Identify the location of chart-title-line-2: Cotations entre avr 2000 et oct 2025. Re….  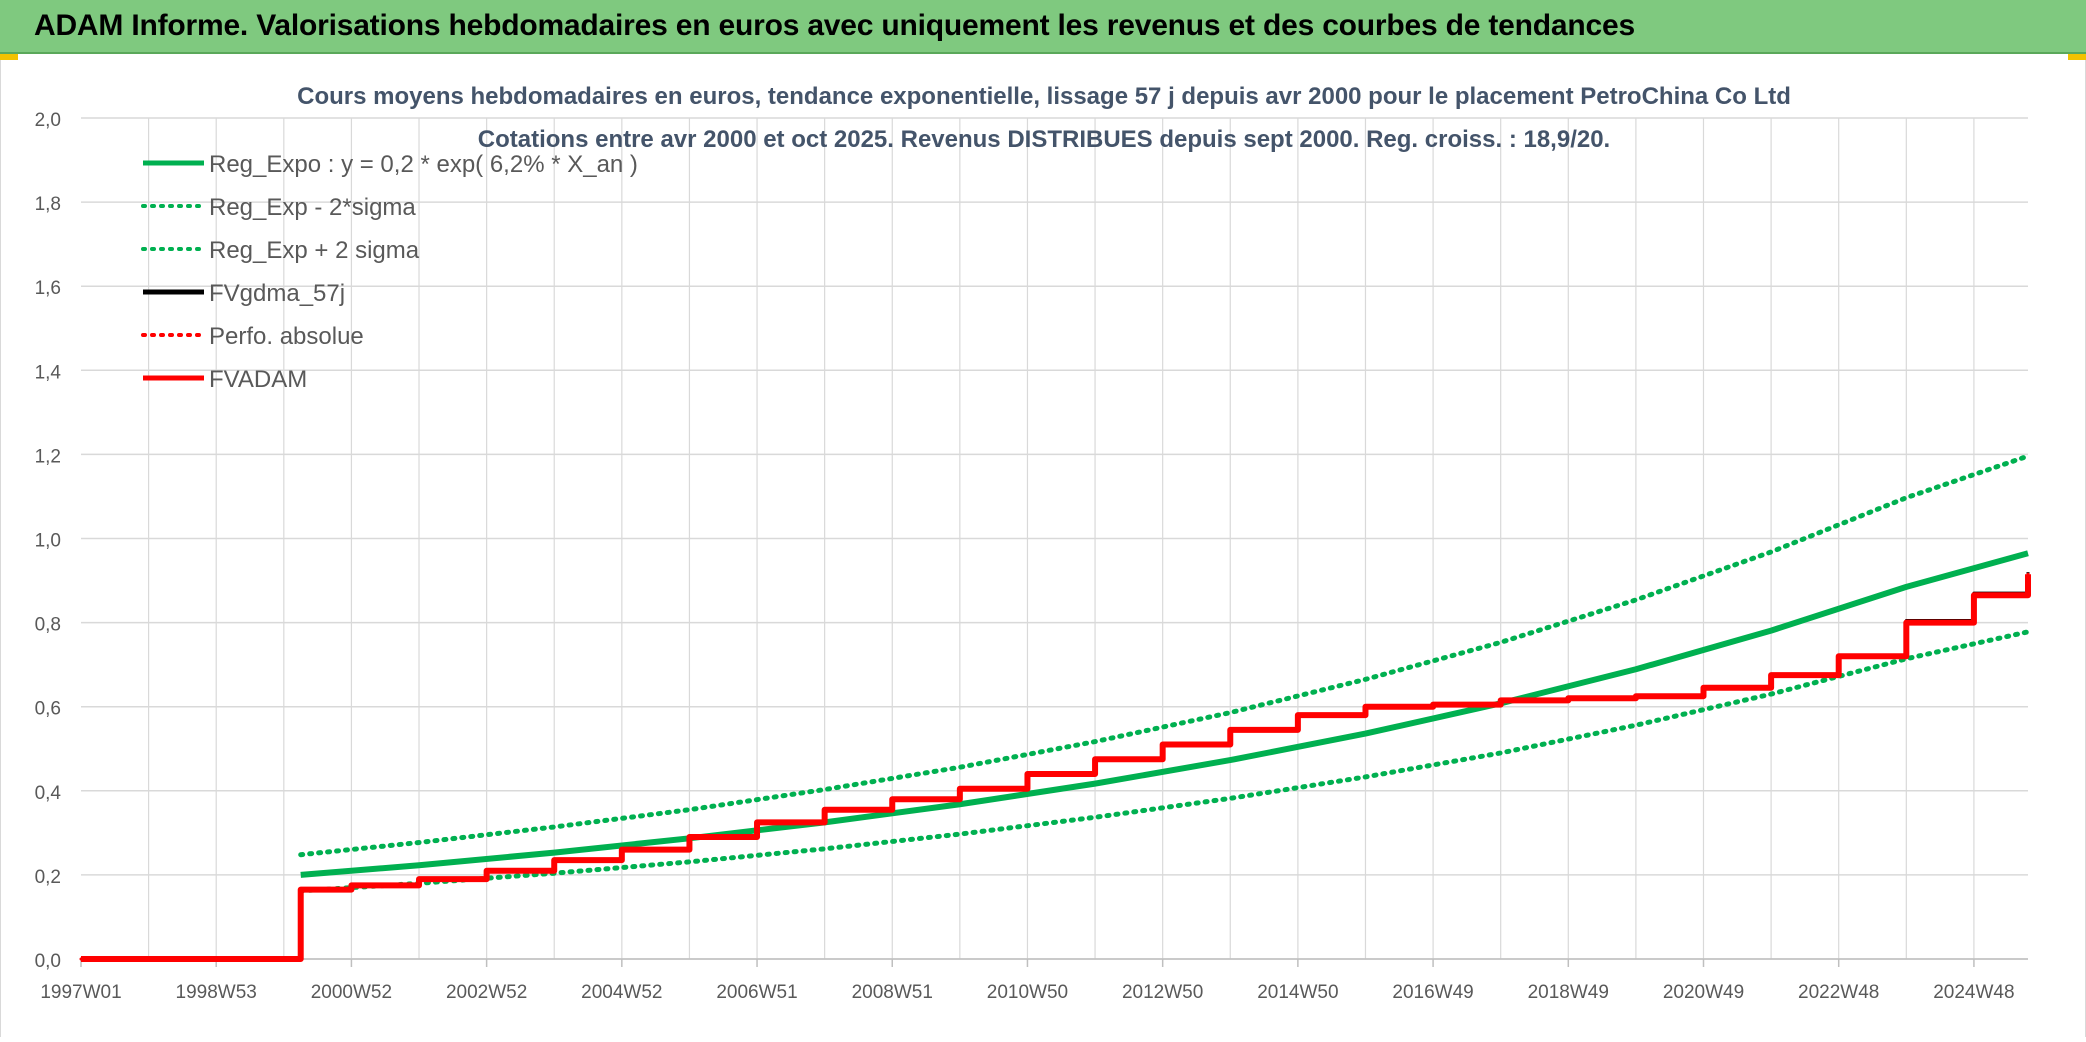
(1044, 139).